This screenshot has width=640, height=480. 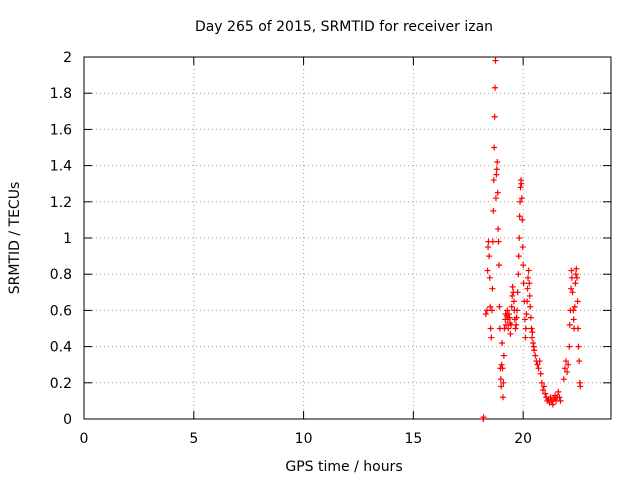 What do you see at coordinates (61, 203) in the screenshot?
I see `y-tick-label: 1.2` at bounding box center [61, 203].